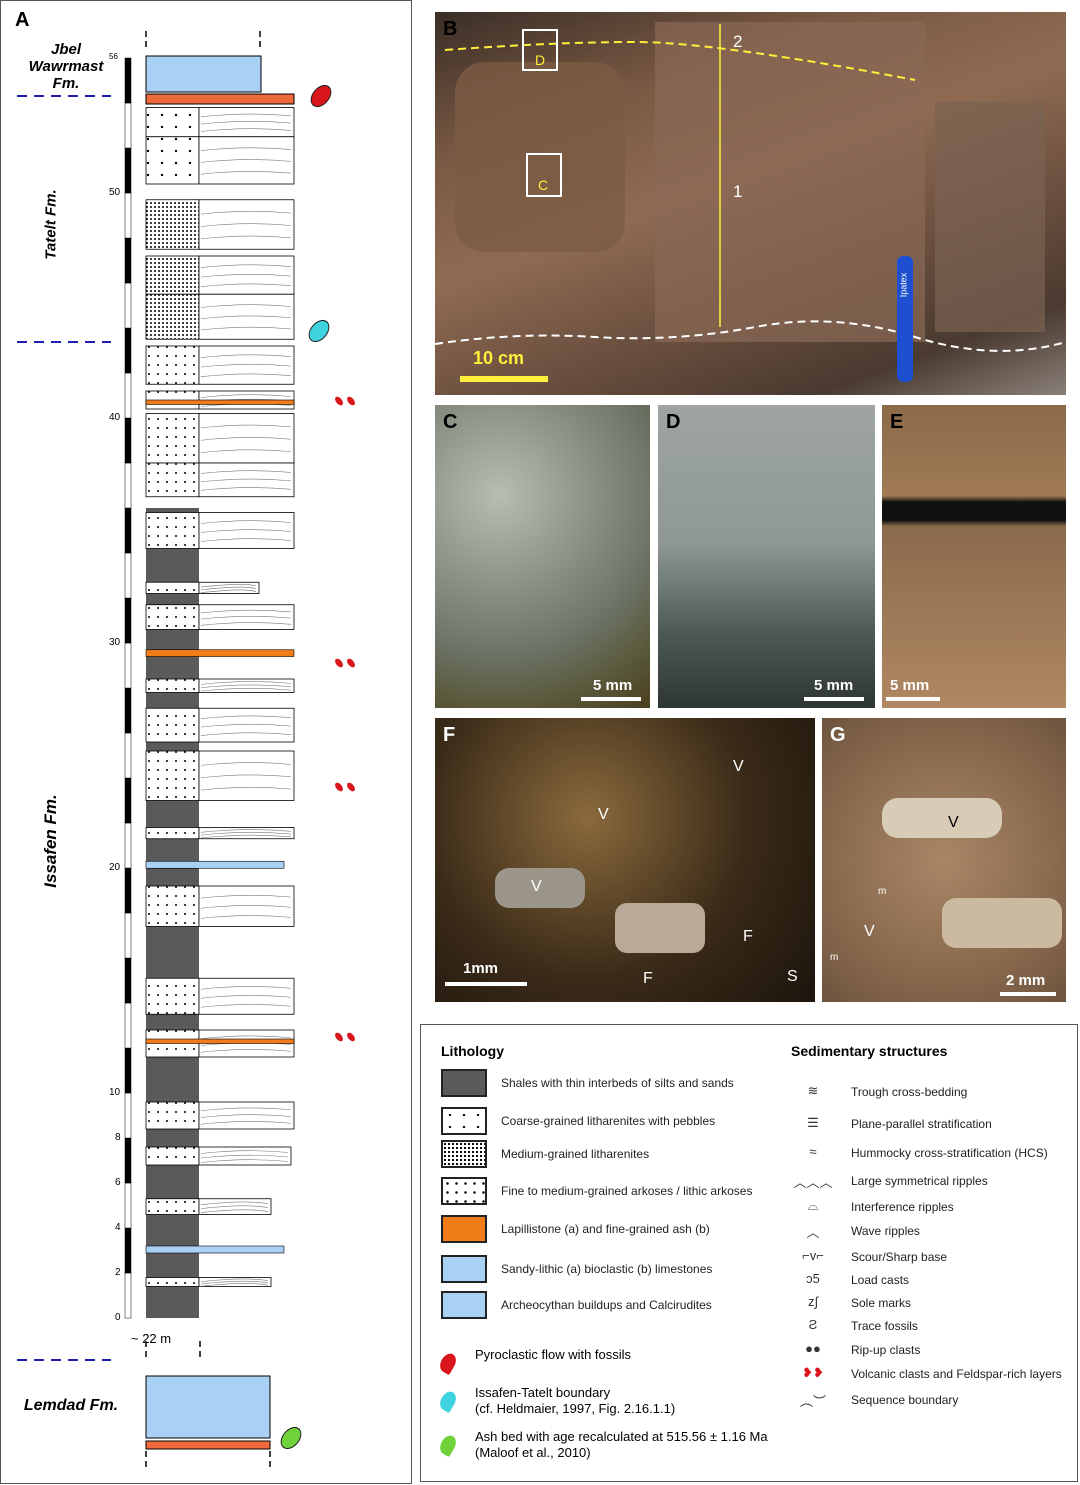  I want to click on structure-label: Sequence boundary, so click(905, 1400).